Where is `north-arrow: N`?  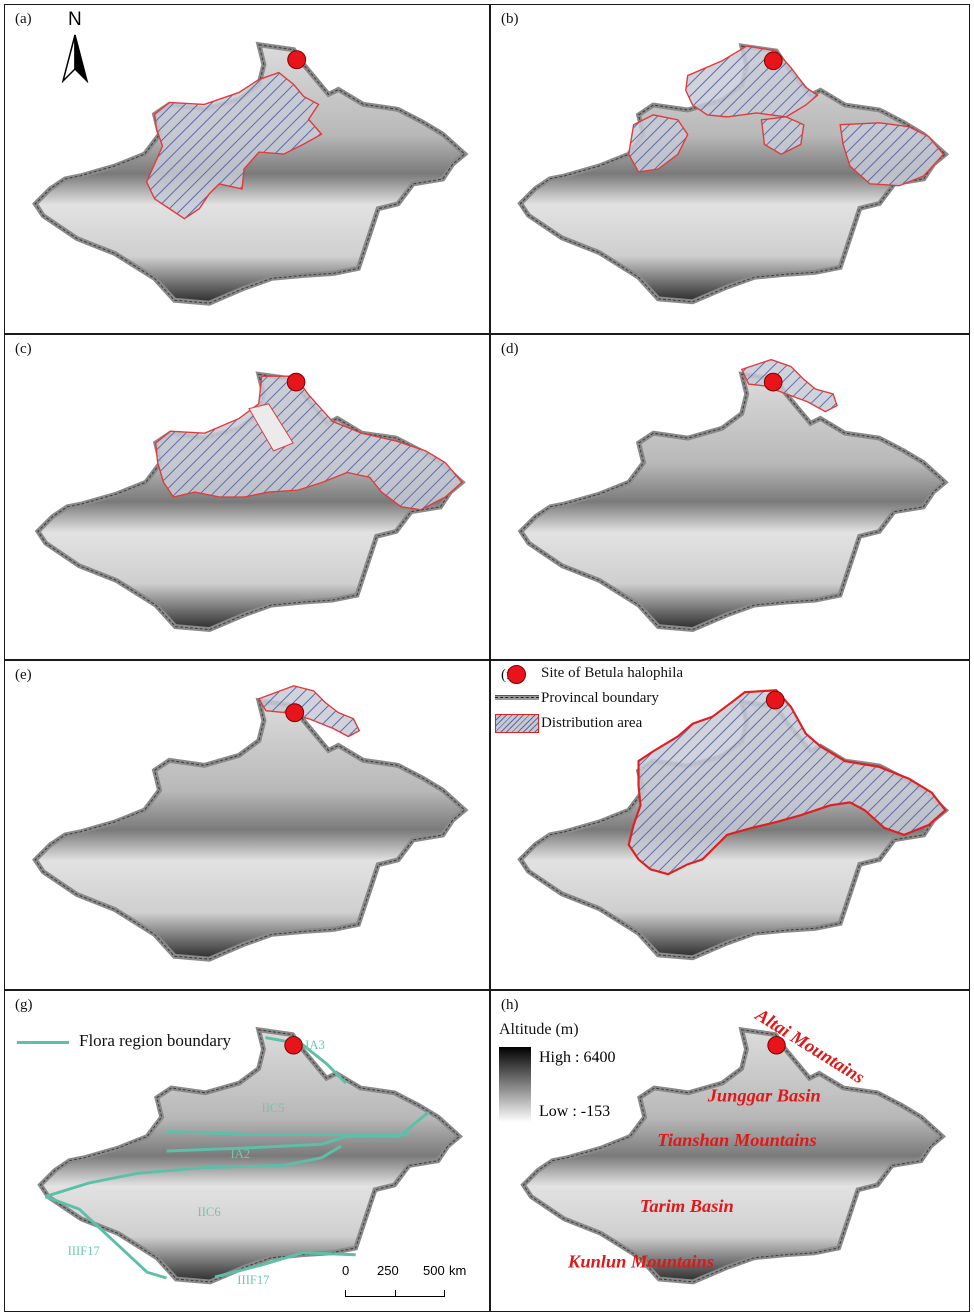
north-arrow: N is located at coordinates (75, 46).